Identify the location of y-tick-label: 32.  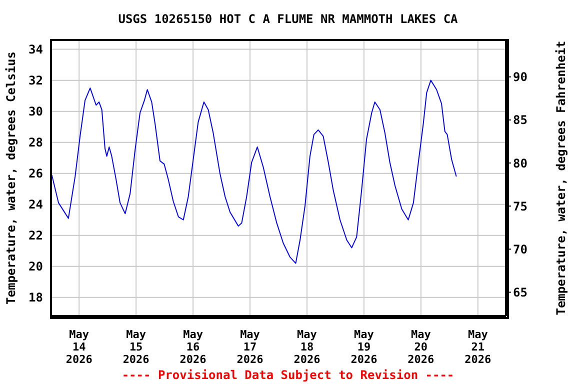
(35, 81).